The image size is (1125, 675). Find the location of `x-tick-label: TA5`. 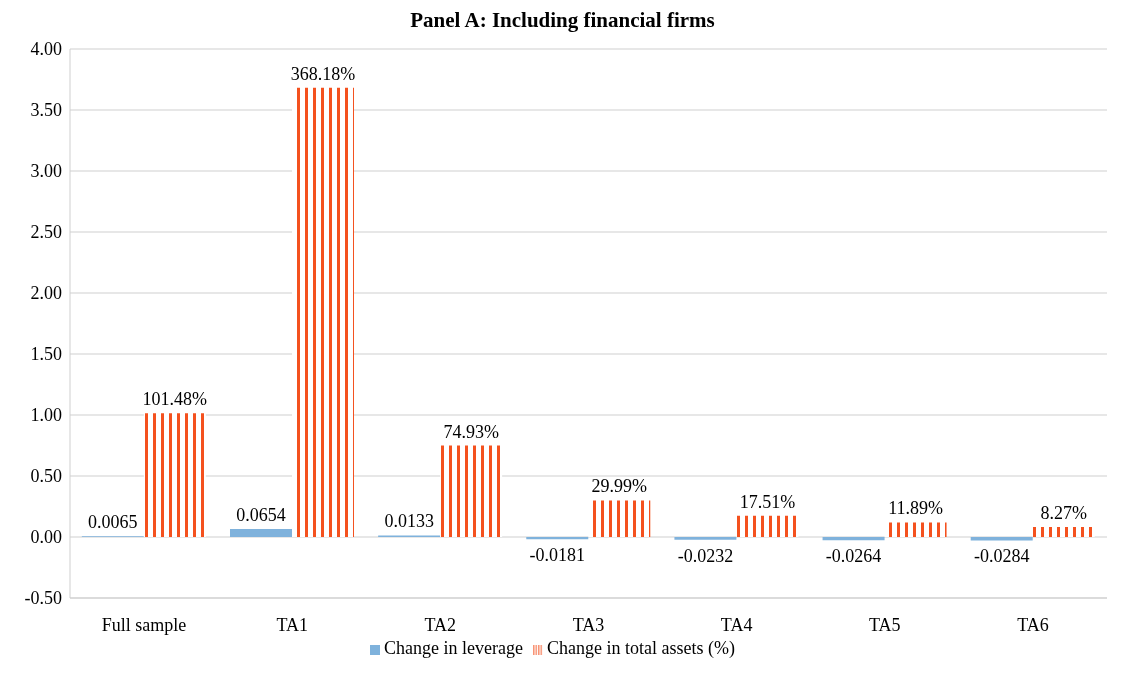

x-tick-label: TA5 is located at coordinates (885, 624).